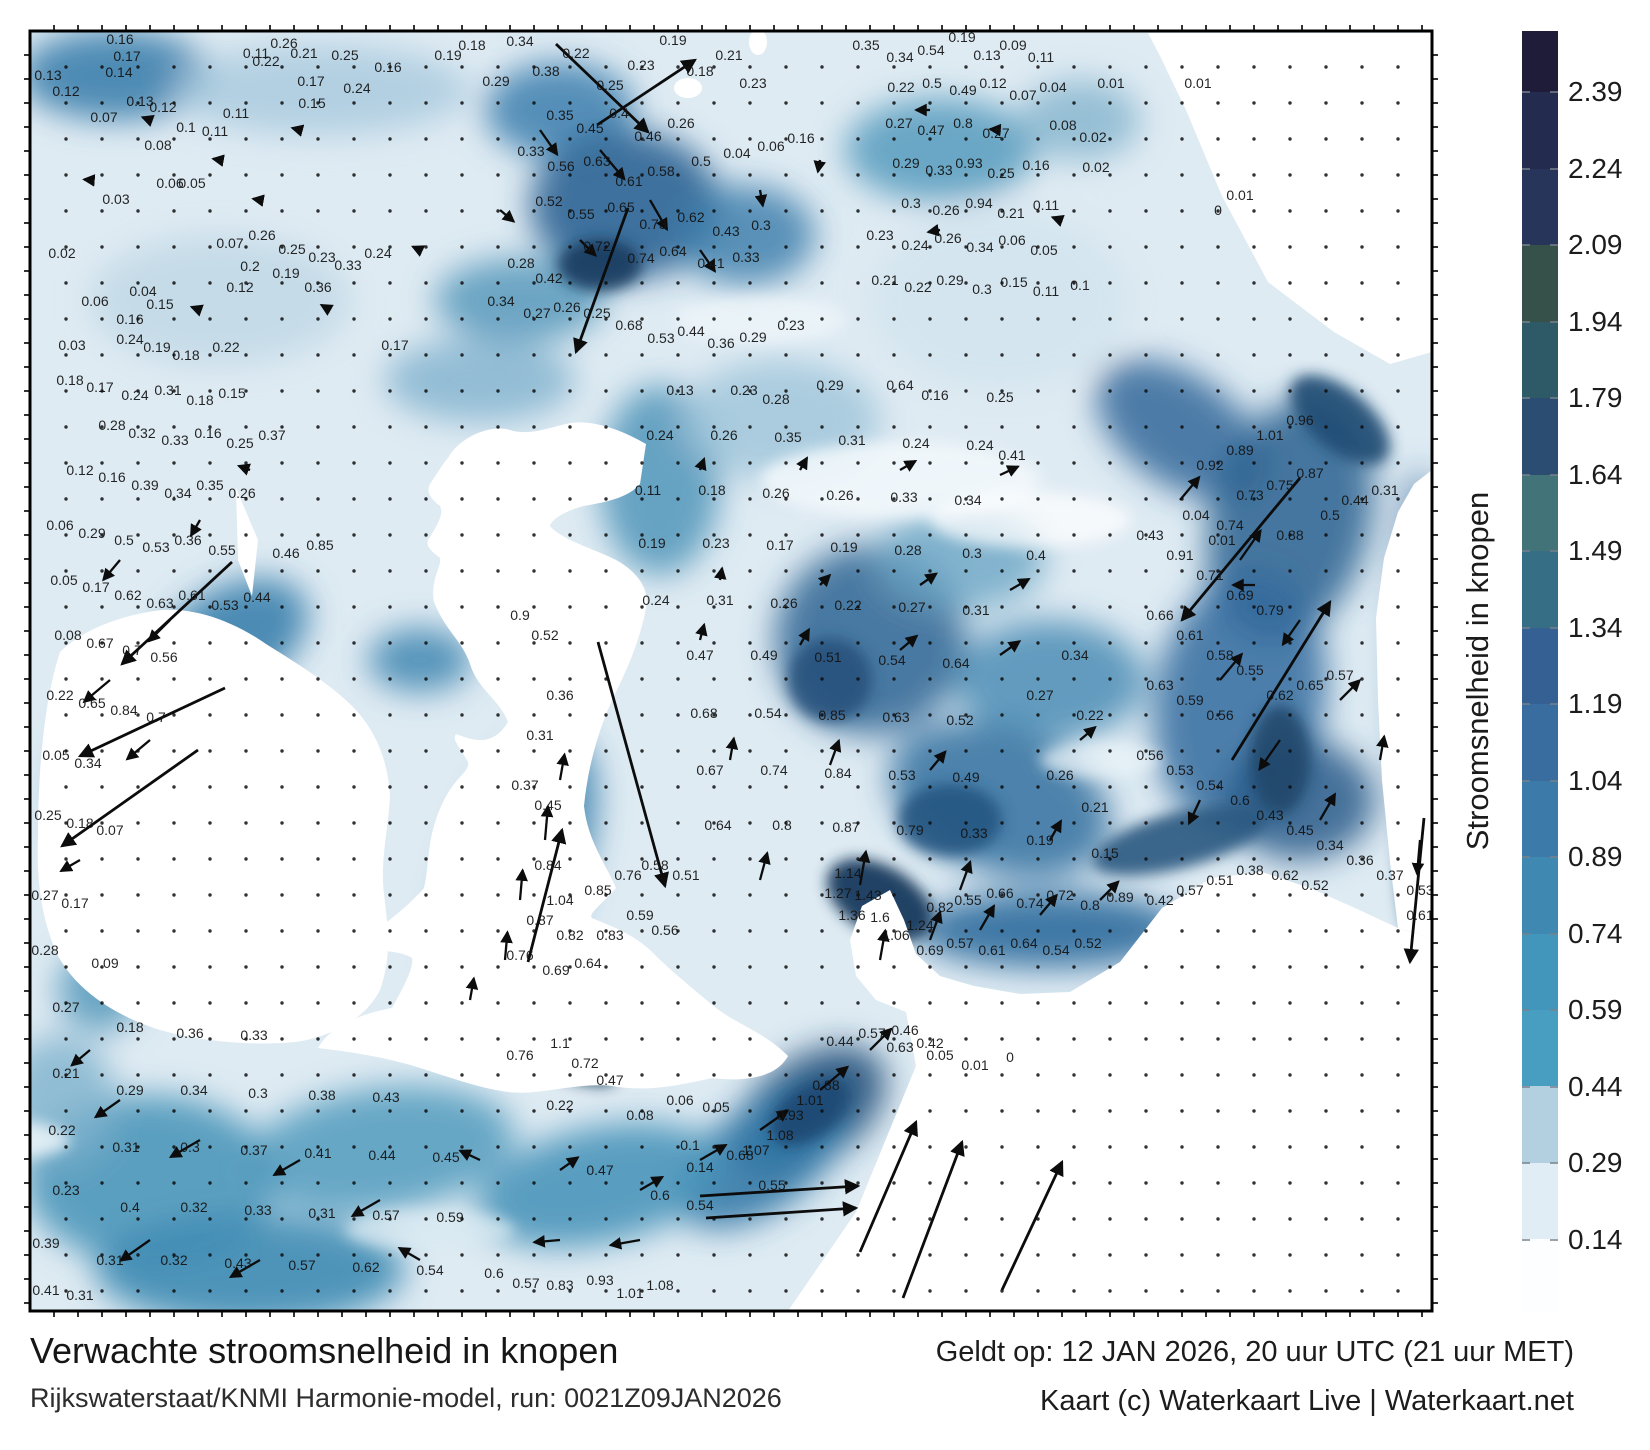  Describe the element at coordinates (755, 1150) in the screenshot. I see `svg-text: 1.07` at that location.